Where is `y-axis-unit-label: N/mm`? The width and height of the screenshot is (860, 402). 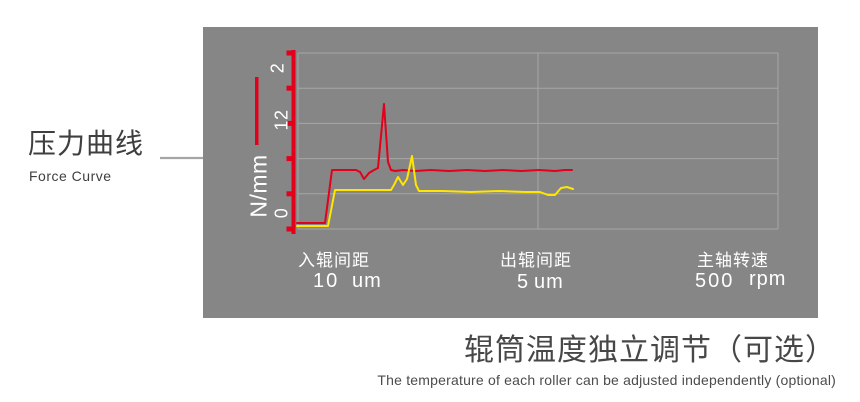 y-axis-unit-label: N/mm is located at coordinates (258, 186).